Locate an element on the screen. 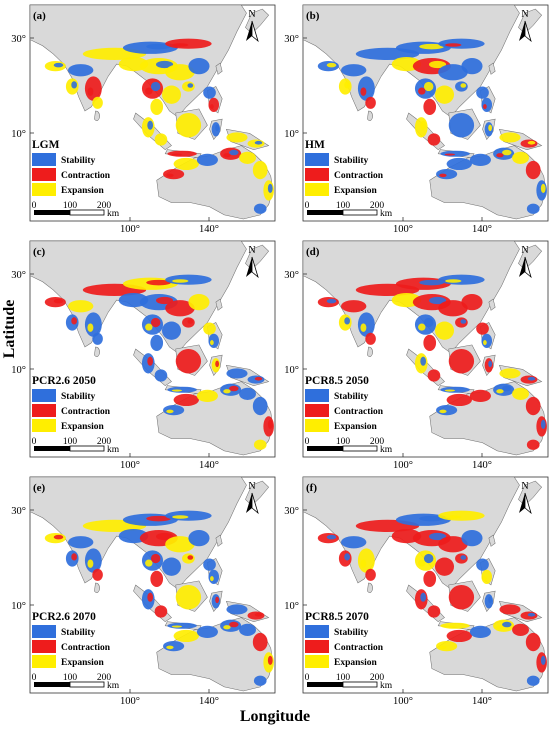  lat-tick-label: 10° is located at coordinates (291, 606).